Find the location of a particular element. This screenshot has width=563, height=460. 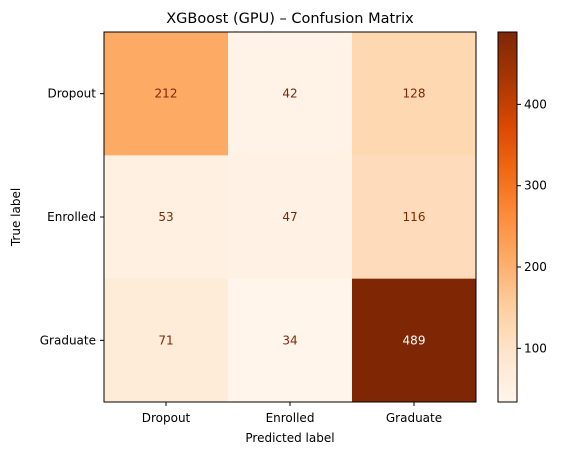

y-axis-label: True label is located at coordinates (16, 217).